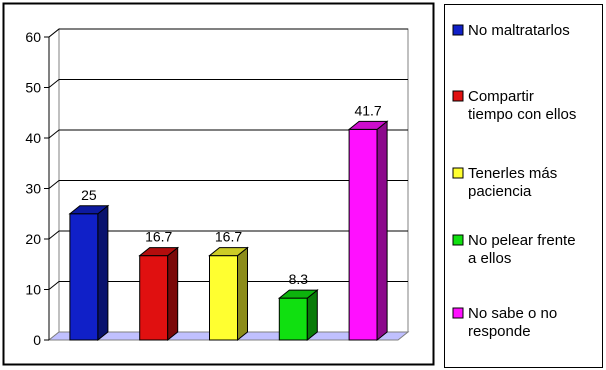  I want to click on legend-entry: No maltratarlos, so click(511, 30).